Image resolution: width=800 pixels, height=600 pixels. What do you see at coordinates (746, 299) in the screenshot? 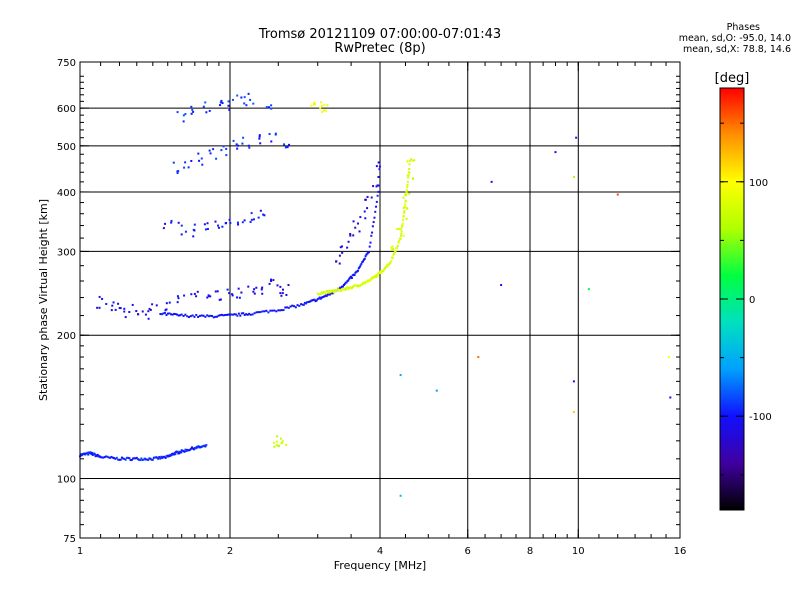
I see `colorbar-ticks: 100 0 -100` at bounding box center [746, 299].